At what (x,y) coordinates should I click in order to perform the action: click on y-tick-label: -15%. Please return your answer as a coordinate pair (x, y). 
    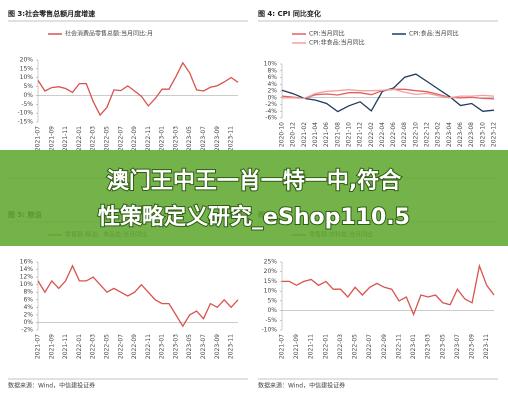
    Looking at the image, I should click on (25, 122).